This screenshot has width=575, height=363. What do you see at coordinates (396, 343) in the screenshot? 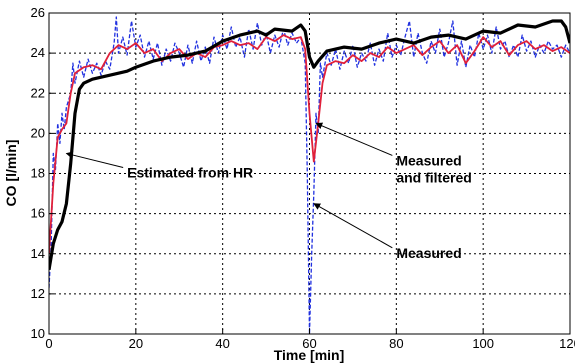
I see `x-tick-label: 80` at bounding box center [396, 343].